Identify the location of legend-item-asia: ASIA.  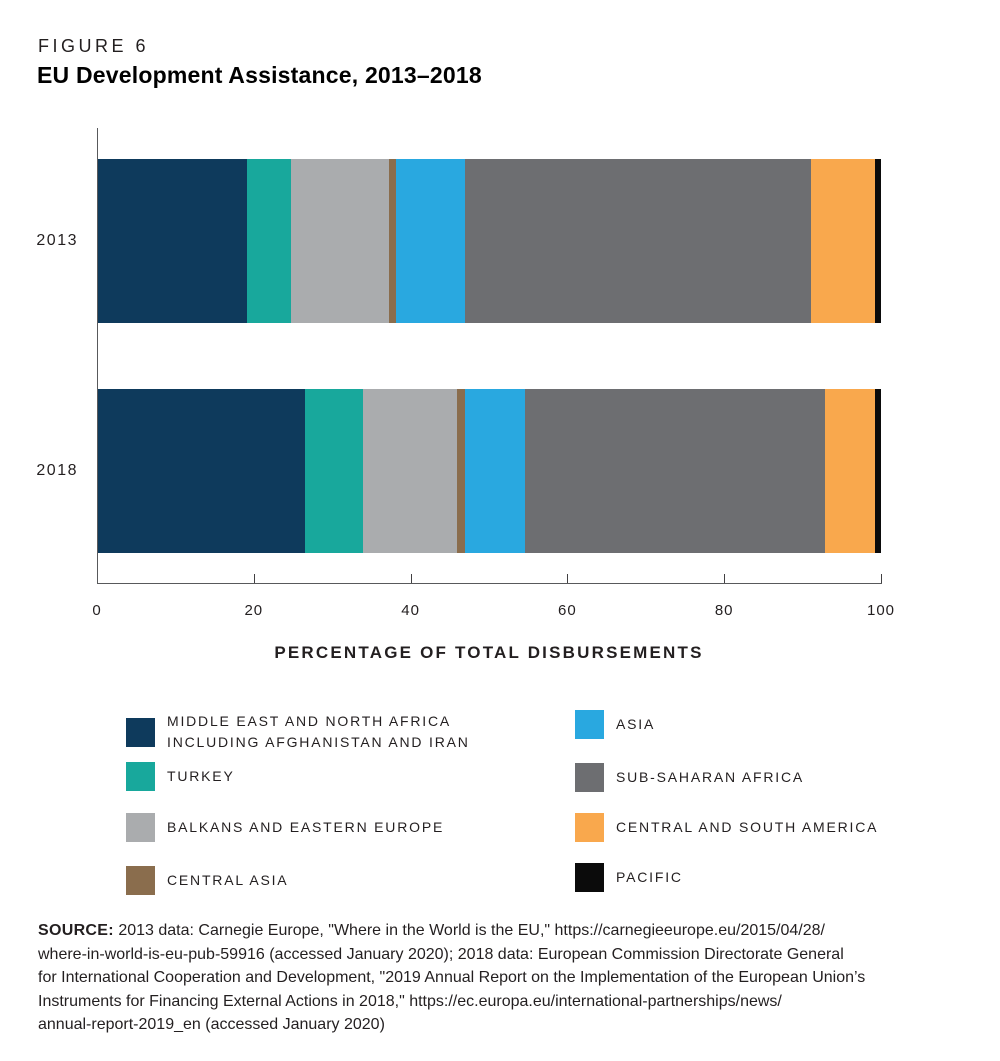
(615, 724).